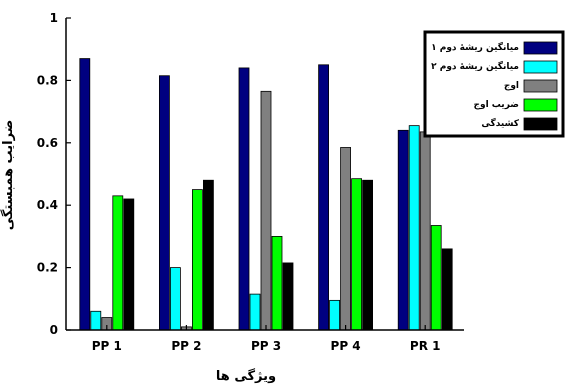  What do you see at coordinates (107, 346) in the screenshot?
I see `x-tick-label: PP 1` at bounding box center [107, 346].